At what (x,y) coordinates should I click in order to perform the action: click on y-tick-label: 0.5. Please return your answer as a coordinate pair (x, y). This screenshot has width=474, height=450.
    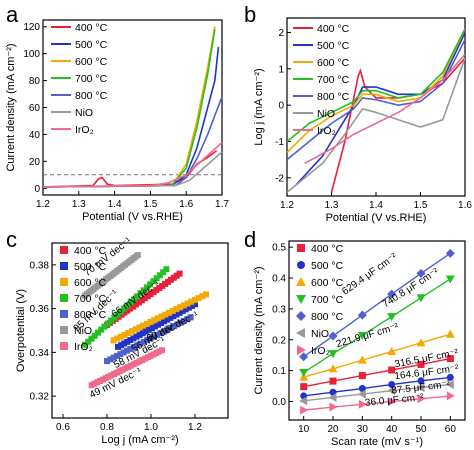
    Looking at the image, I should click on (279, 248).